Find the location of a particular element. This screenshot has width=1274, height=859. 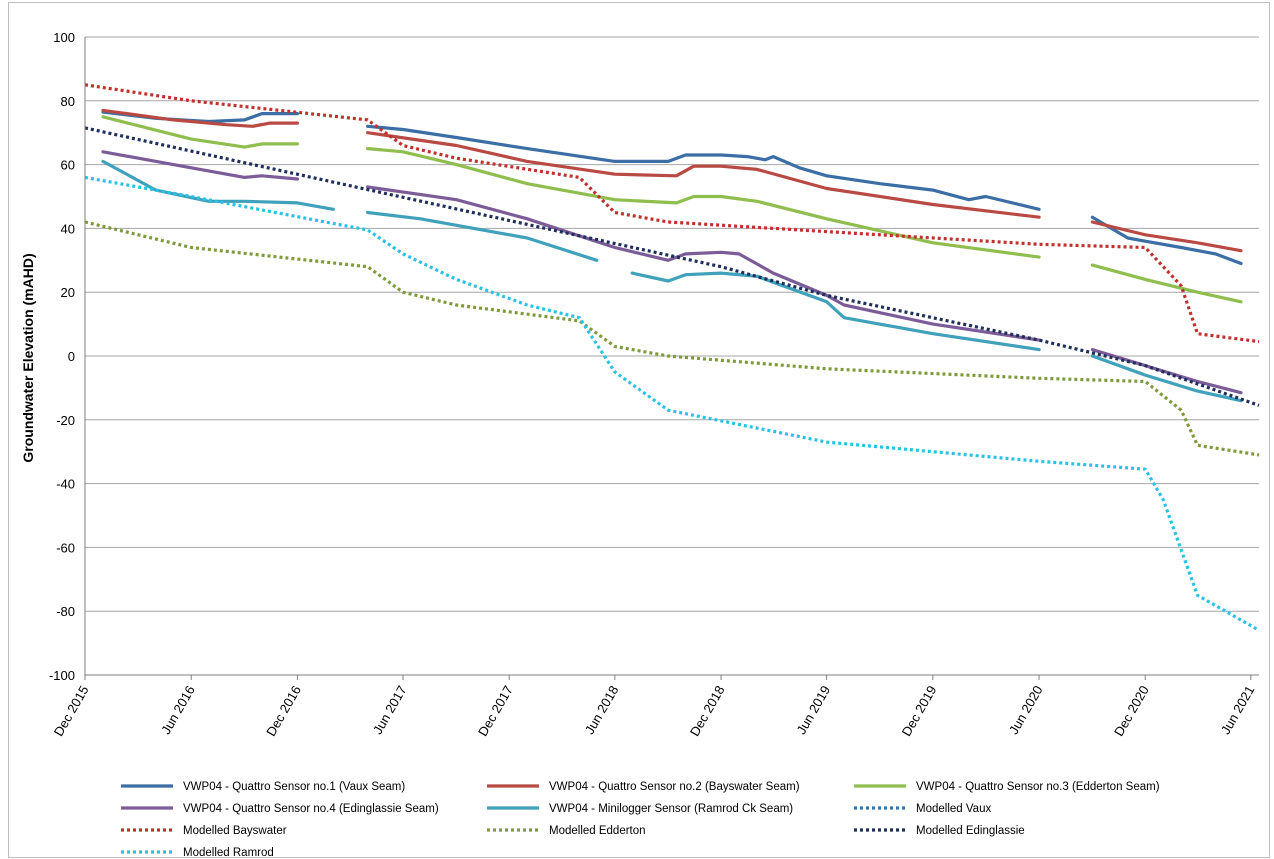

legend-item: Modelled Bayswater is located at coordinates (204, 831).